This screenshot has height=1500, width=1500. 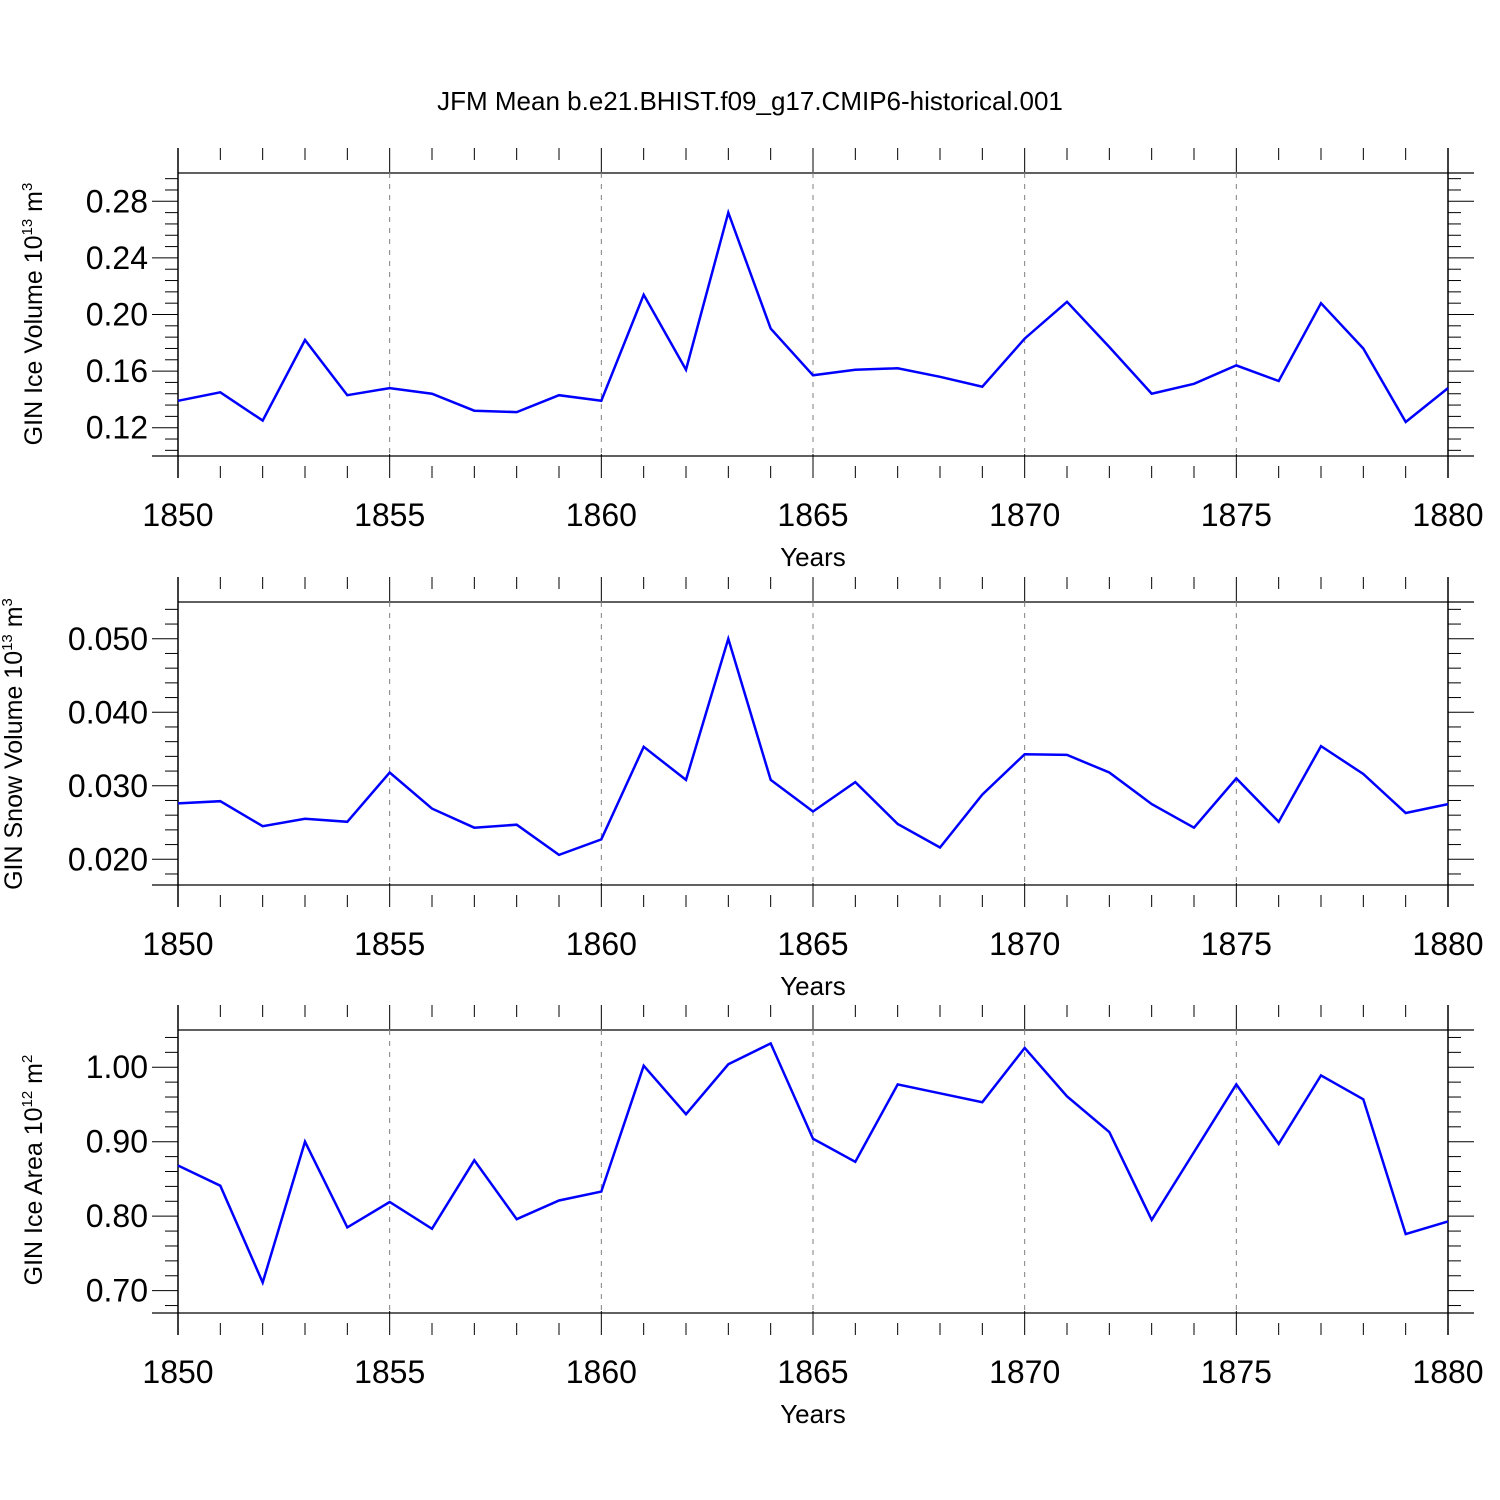 I want to click on y-tick-label: 0.28, so click(x=117, y=201).